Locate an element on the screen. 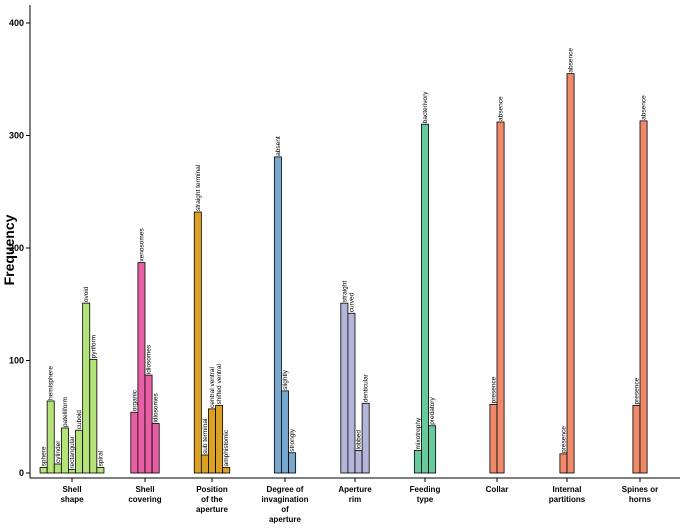  bar-label: curved is located at coordinates (351, 302).